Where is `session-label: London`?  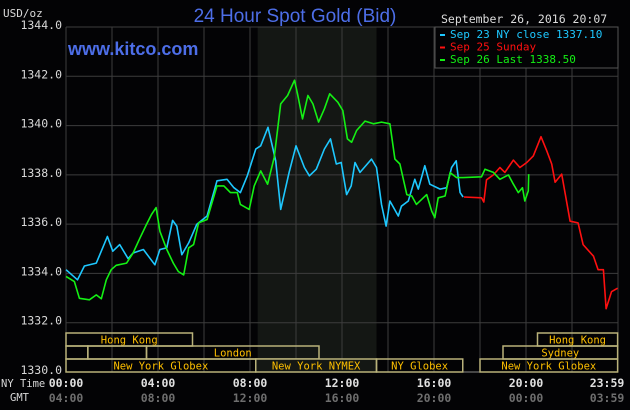
session-label: London is located at coordinates (233, 354).